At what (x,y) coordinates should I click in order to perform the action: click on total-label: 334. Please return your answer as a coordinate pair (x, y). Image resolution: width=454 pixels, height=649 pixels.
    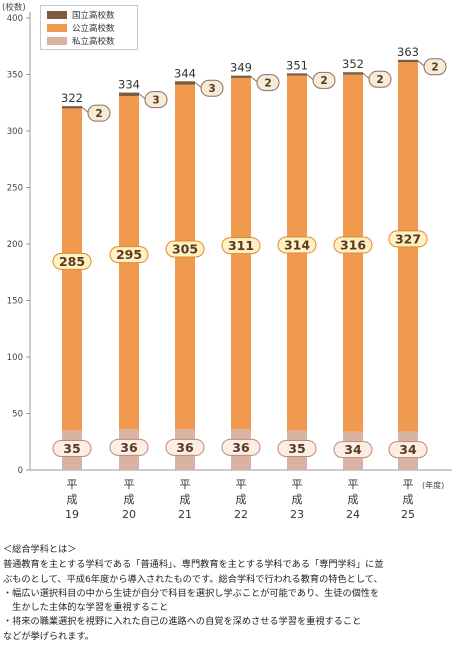
    Looking at the image, I should click on (129, 85).